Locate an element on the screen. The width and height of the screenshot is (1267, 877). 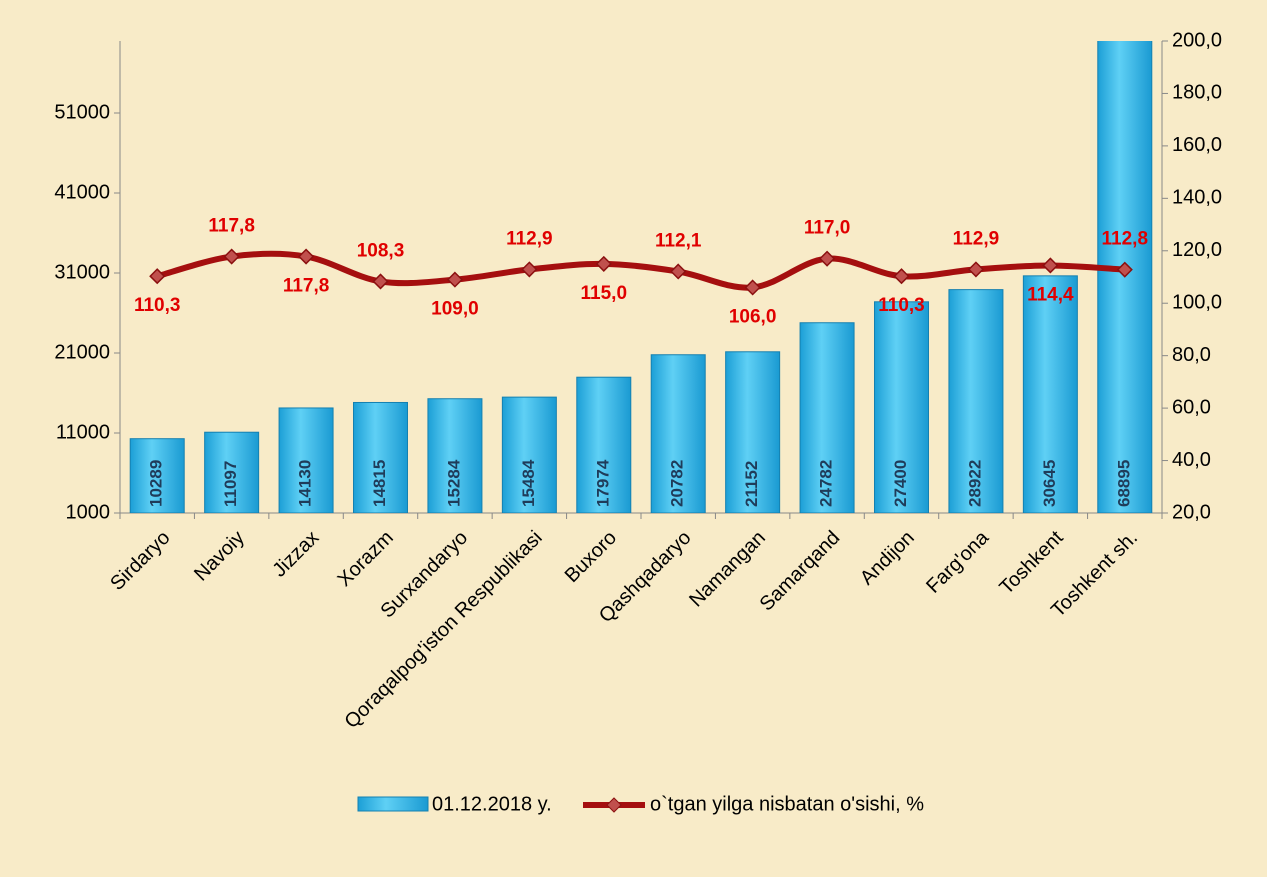
bar-label: 24782 is located at coordinates (826, 483).